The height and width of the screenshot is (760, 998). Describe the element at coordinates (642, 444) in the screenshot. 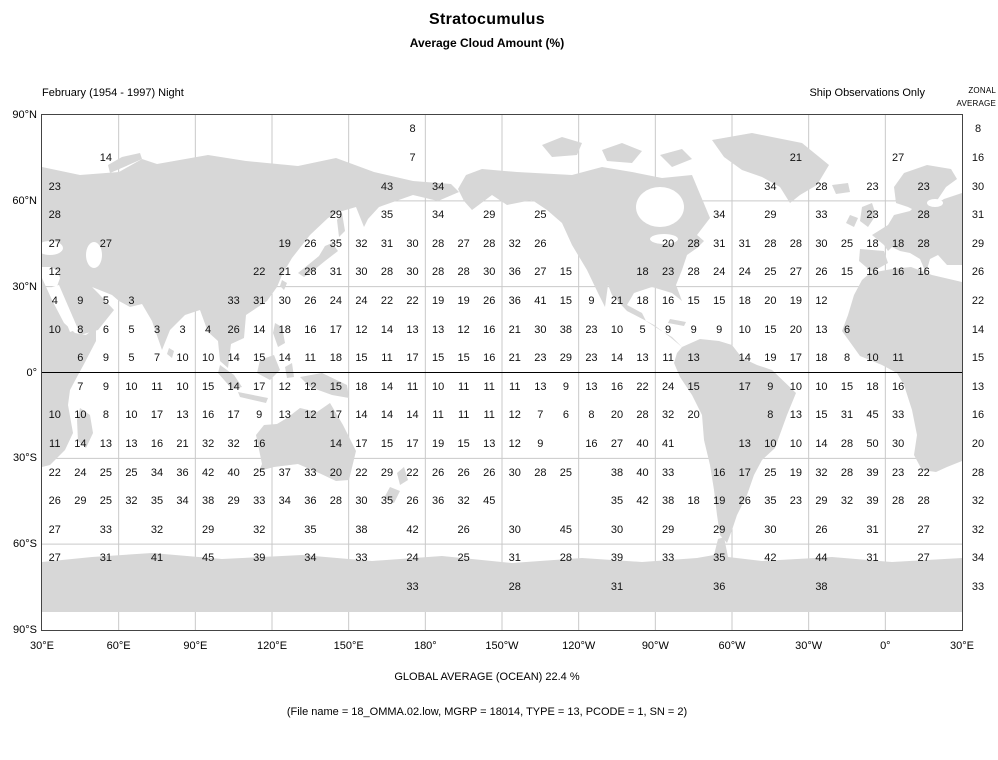

I see `cell-value: 40` at that location.